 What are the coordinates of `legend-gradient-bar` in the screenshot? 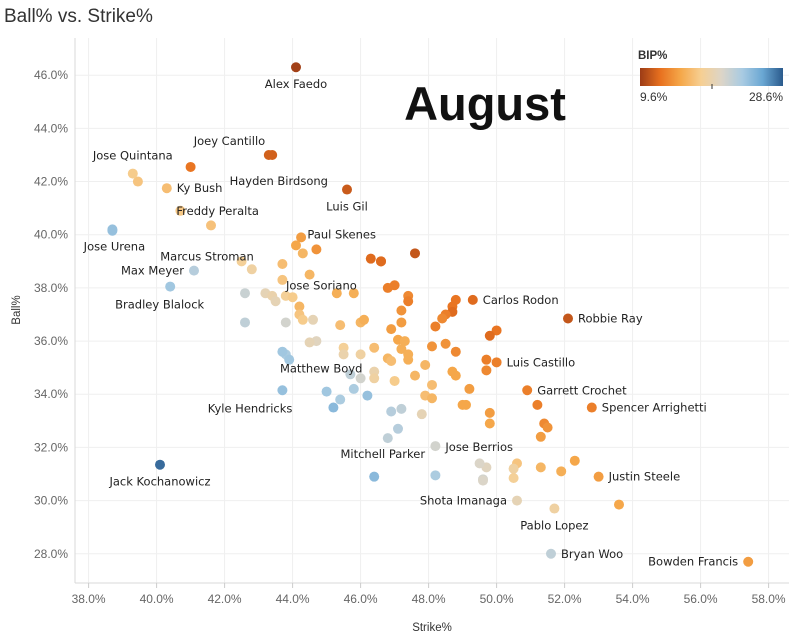 It's located at (711, 77).